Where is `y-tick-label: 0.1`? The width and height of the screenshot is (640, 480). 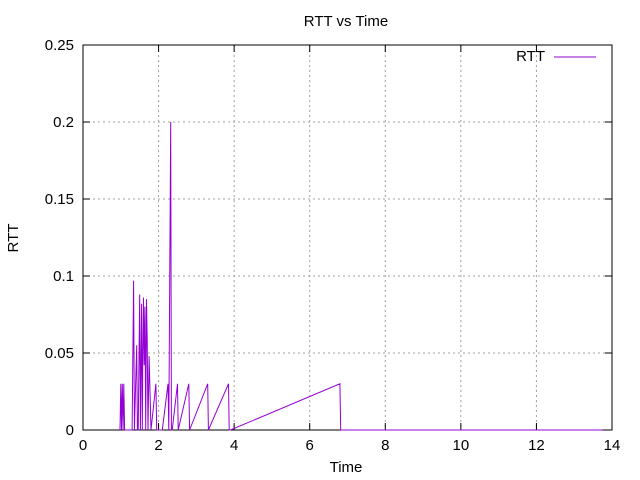
y-tick-label: 0.1 is located at coordinates (63, 276).